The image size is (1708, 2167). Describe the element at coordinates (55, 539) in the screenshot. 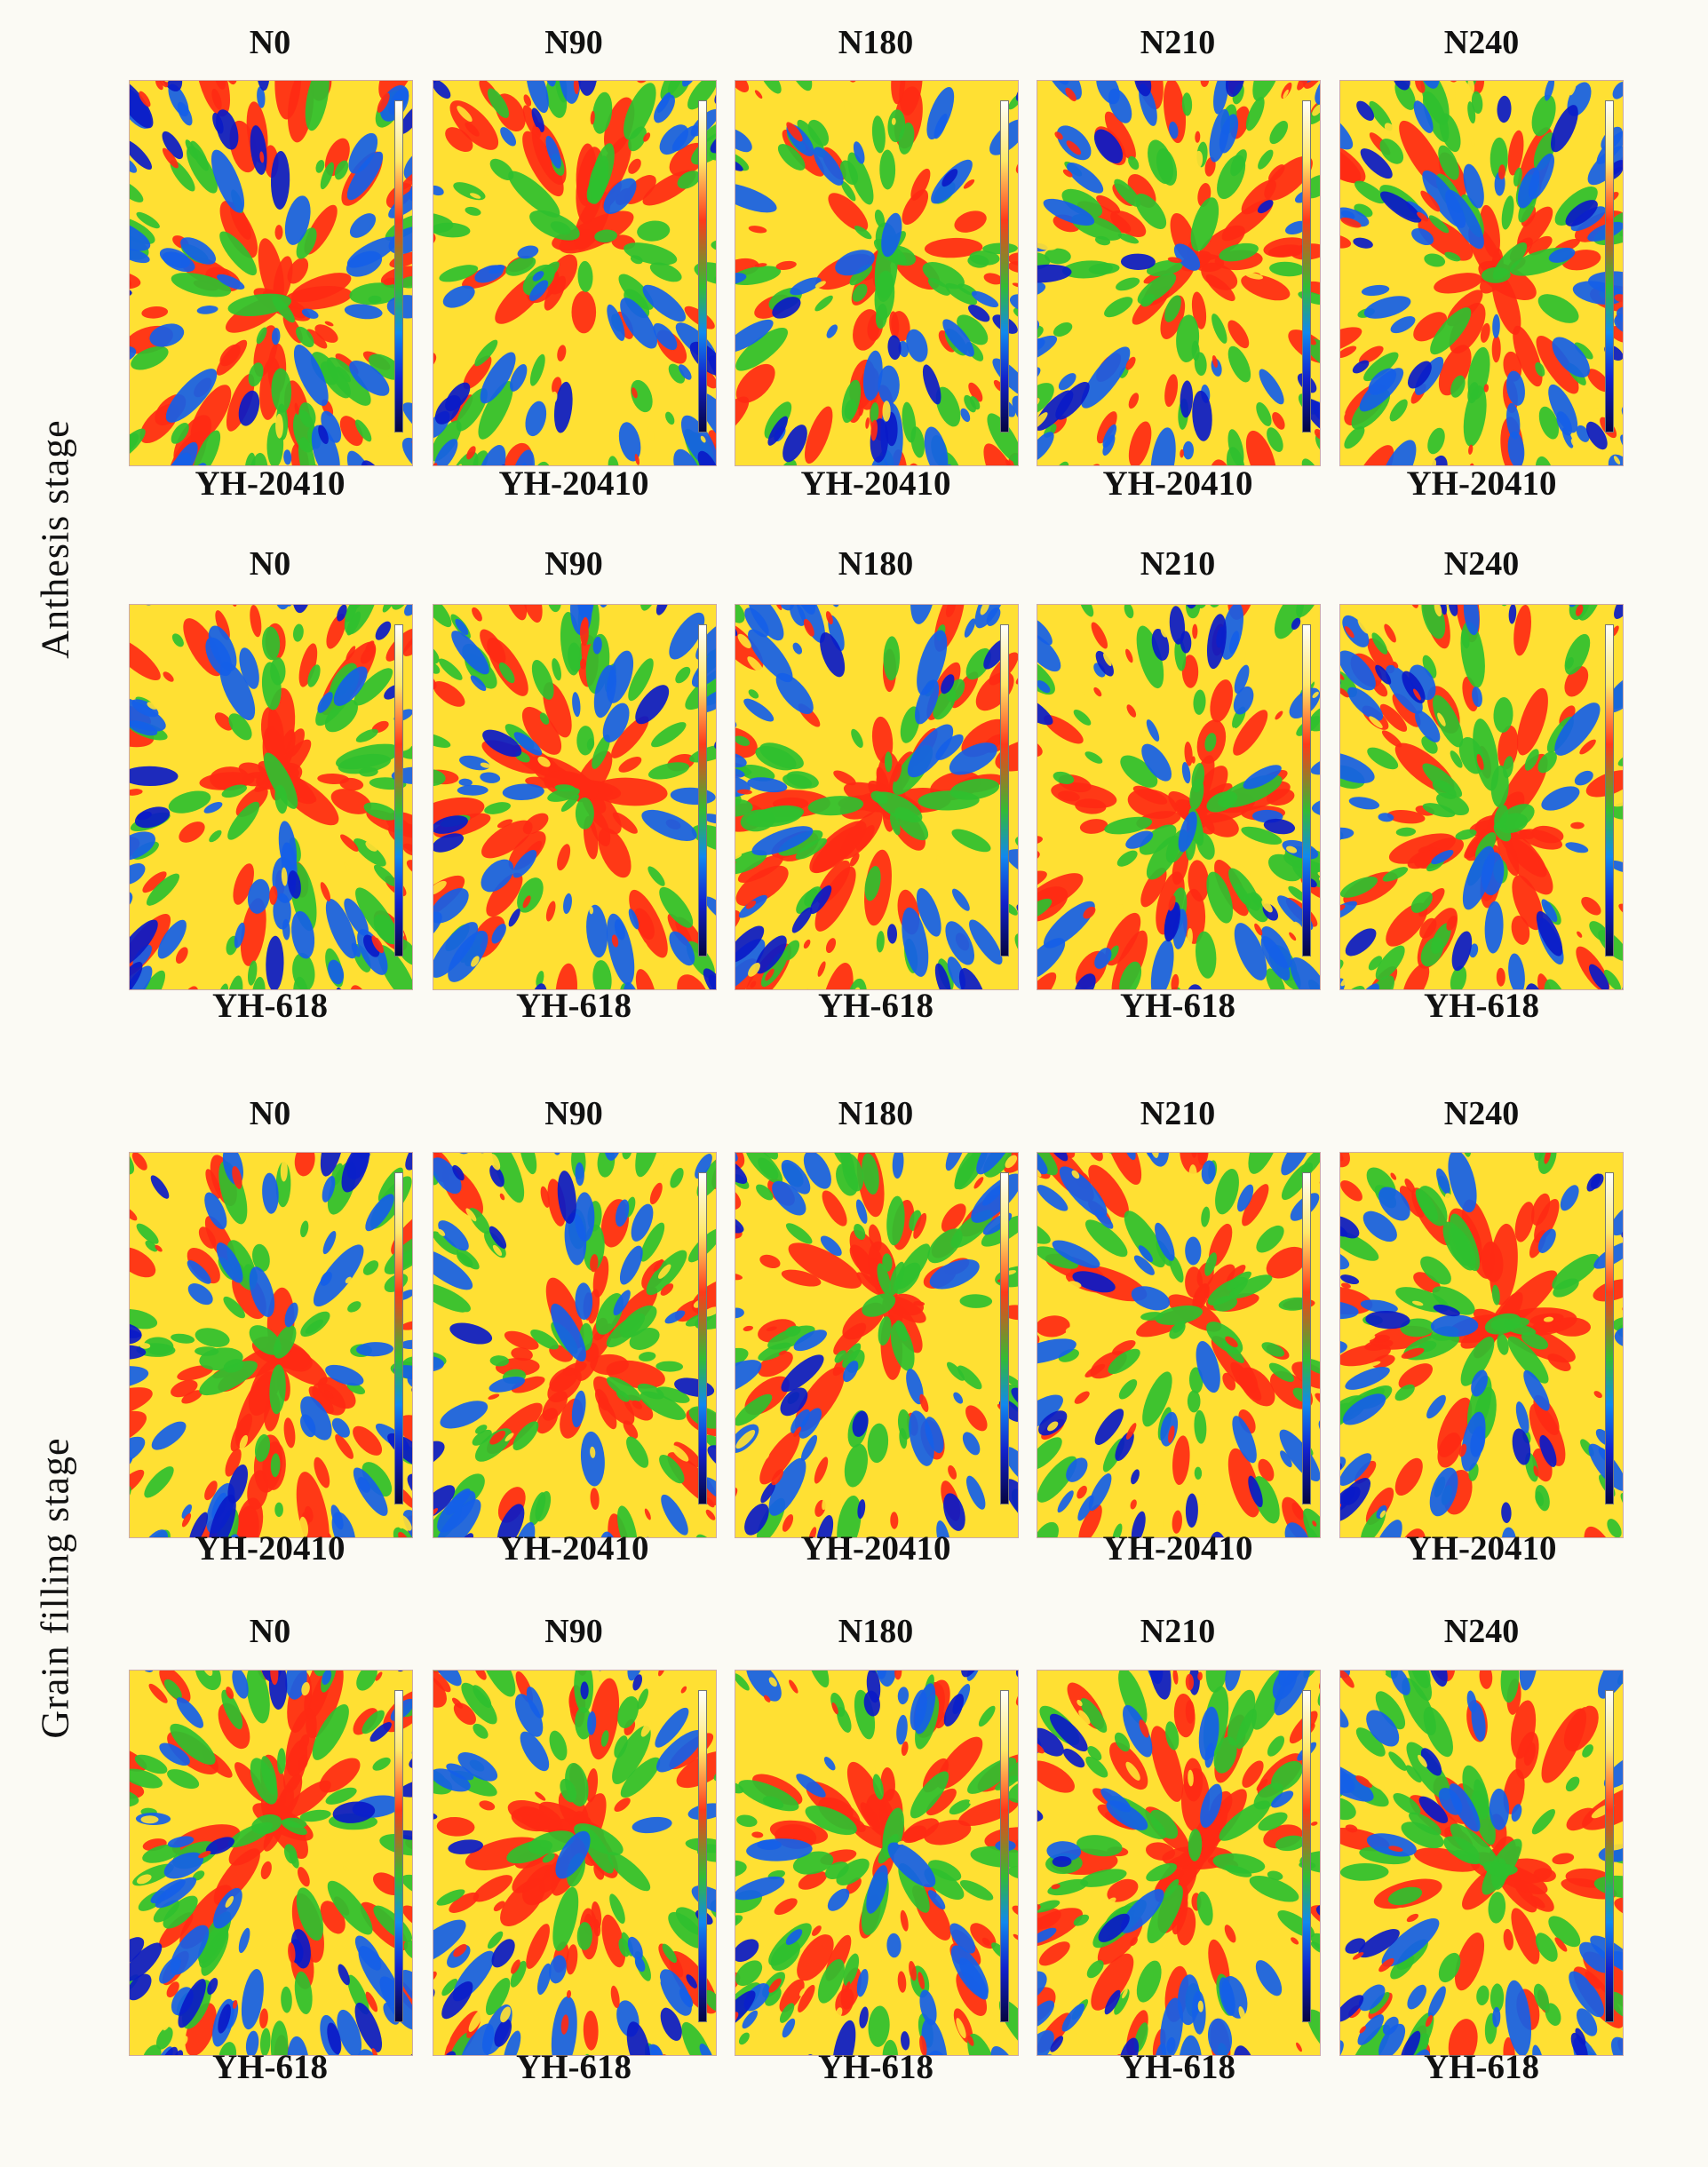

I see `stage-label: Anthesis stage` at that location.